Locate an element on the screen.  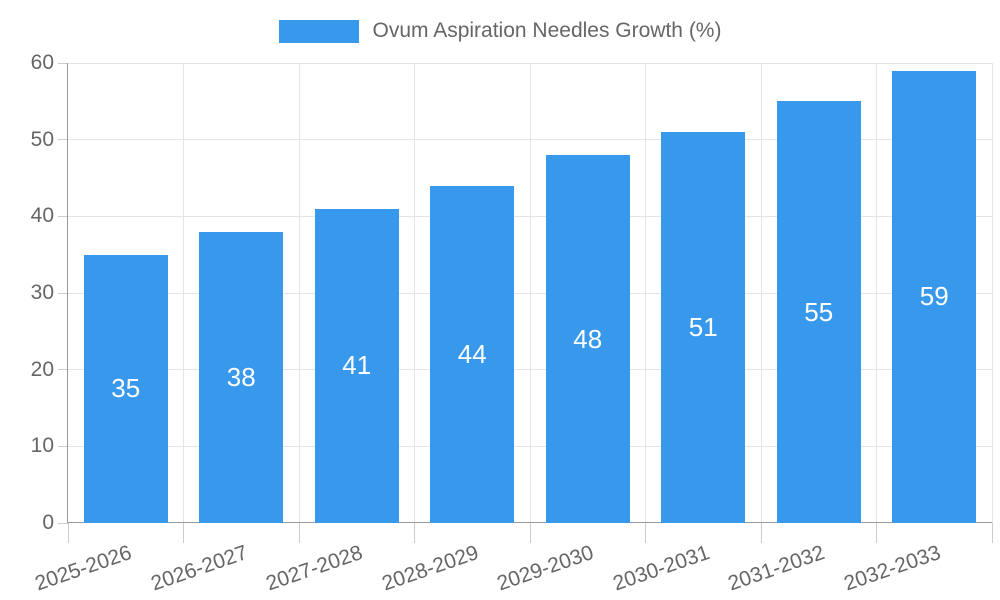
bar-2029-2030: 48 is located at coordinates (587, 339).